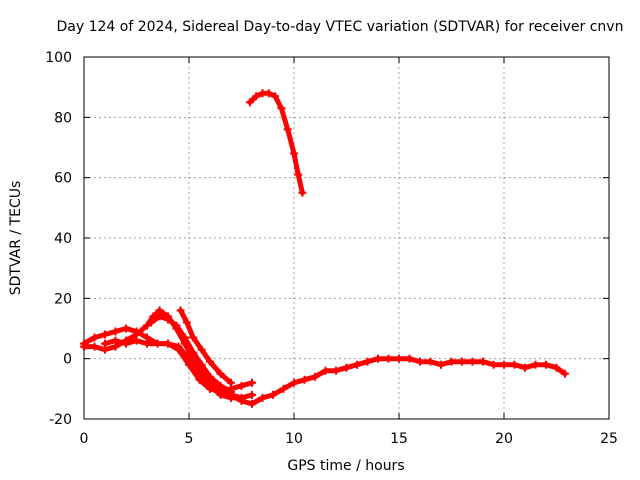 This screenshot has height=480, width=640. I want to click on x-tick-label: 15, so click(399, 439).